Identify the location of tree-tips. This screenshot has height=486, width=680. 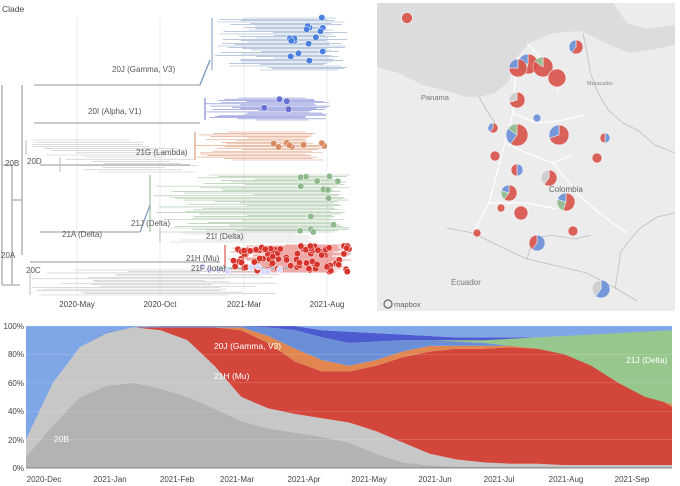
(276, 145).